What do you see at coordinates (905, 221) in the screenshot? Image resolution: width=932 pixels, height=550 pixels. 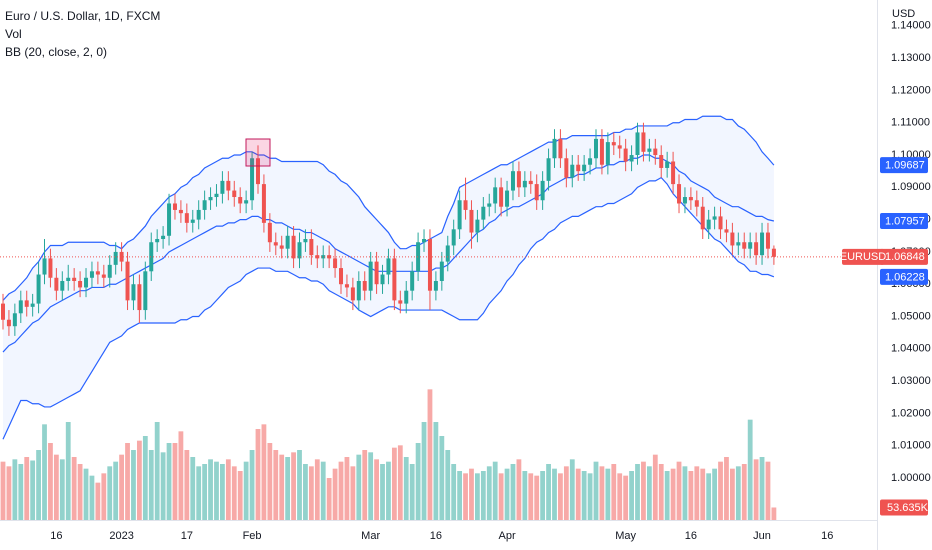 I see `price-tag-label: 1.07957` at bounding box center [905, 221].